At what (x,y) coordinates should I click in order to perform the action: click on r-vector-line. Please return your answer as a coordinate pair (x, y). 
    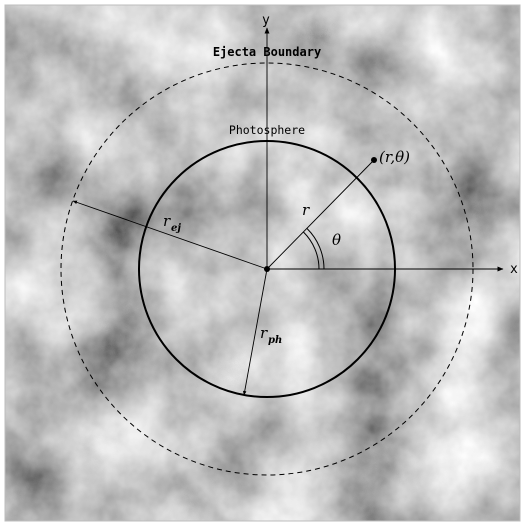
    Looking at the image, I should click on (320, 214).